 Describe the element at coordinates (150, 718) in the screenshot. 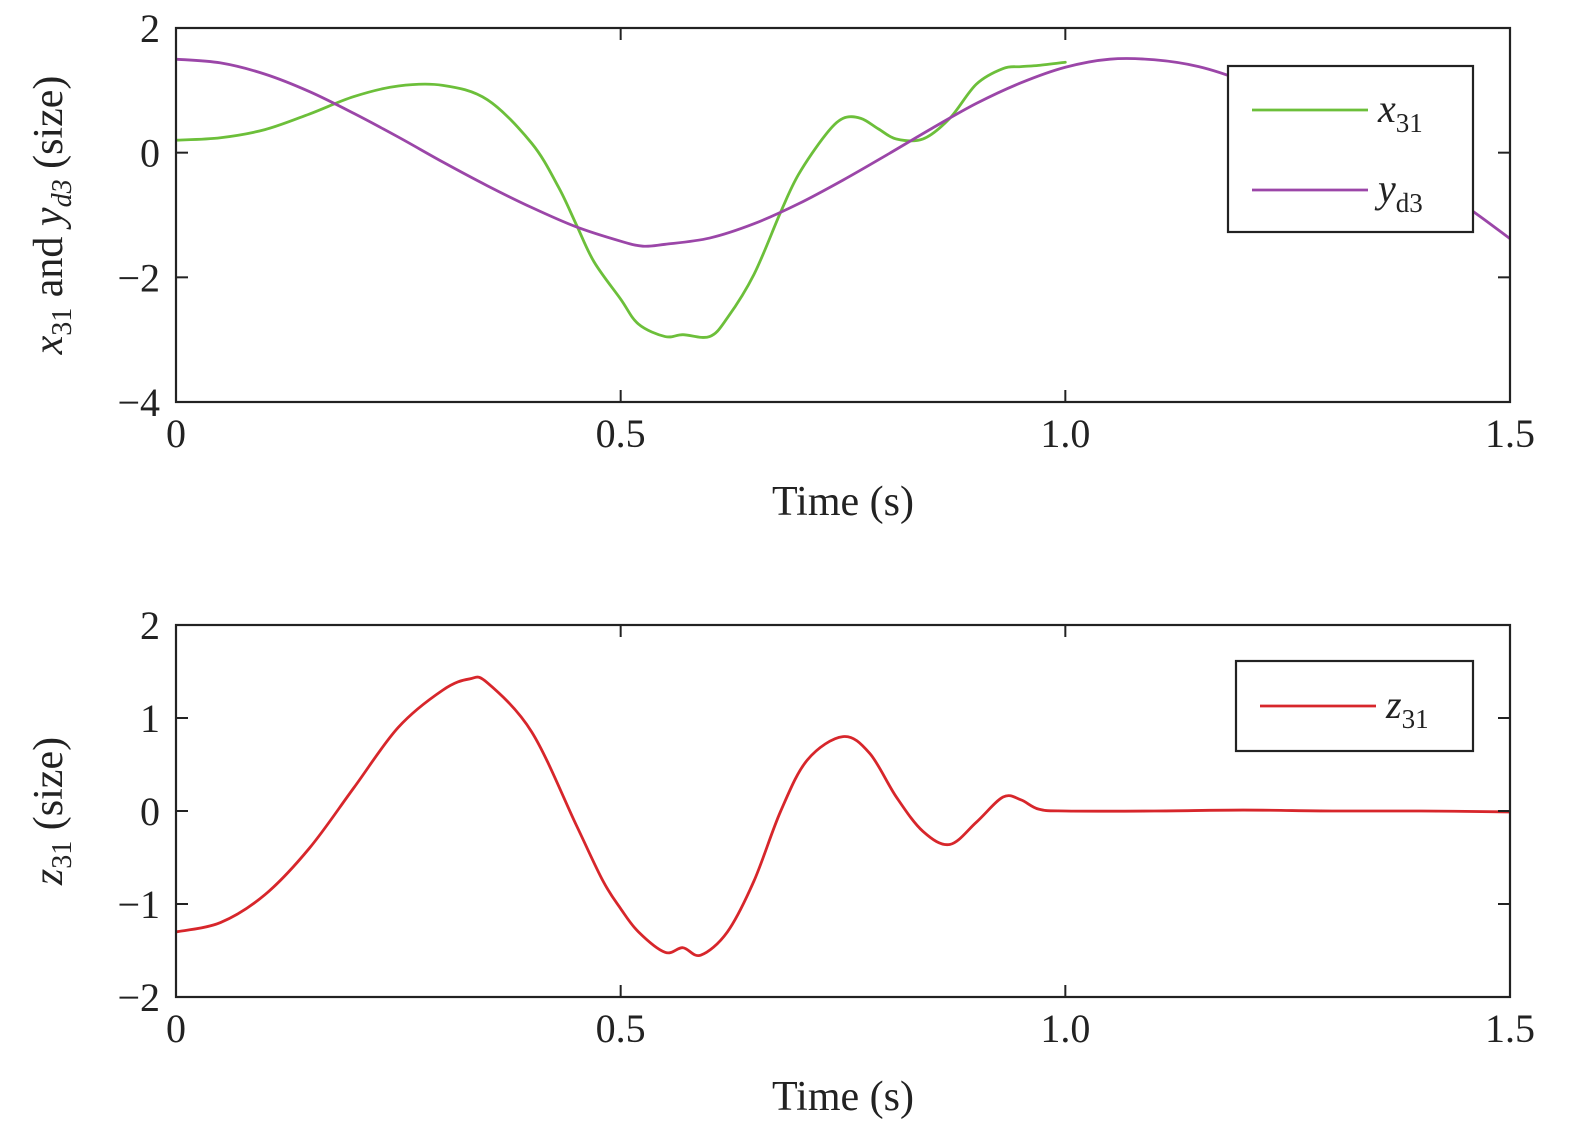

I see `y-tick-label: 1` at that location.